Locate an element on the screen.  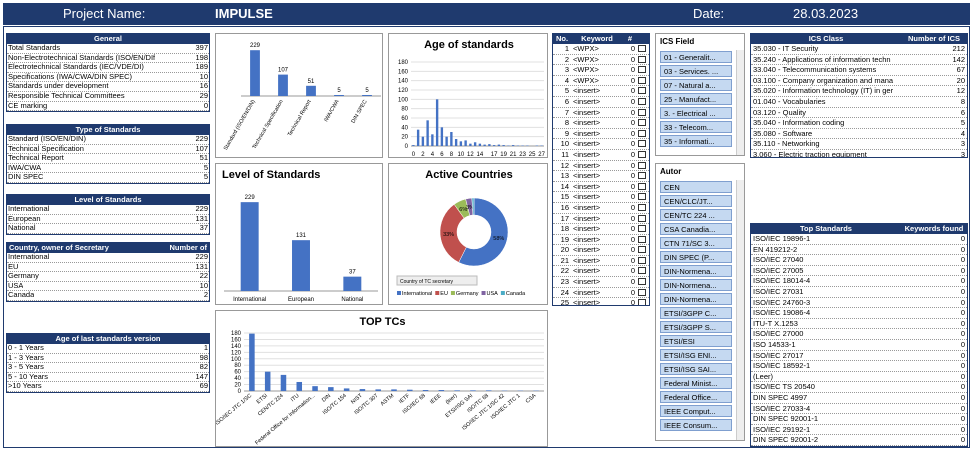
pie-slice is located at coordinates (483, 232).